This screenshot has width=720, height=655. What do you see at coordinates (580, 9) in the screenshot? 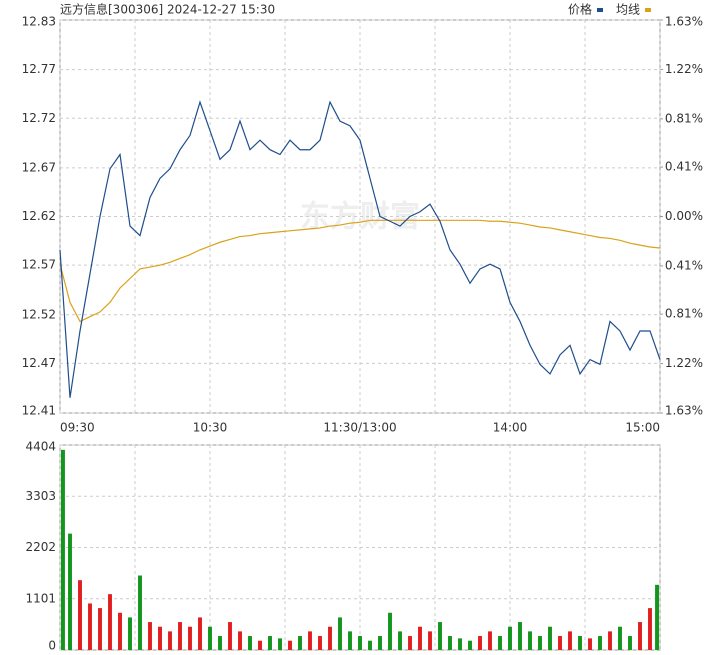
I see `legend-label: 价格` at bounding box center [580, 9].